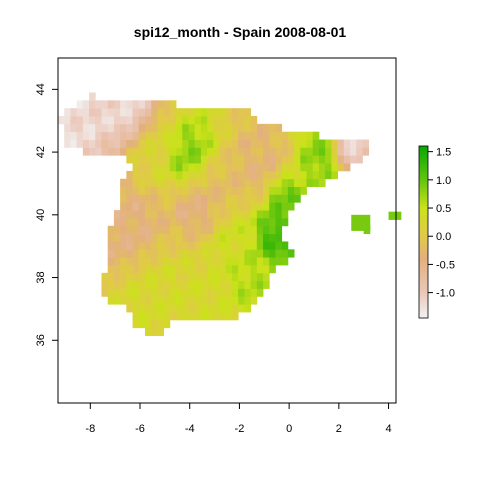  What do you see at coordinates (443, 153) in the screenshot?
I see `colorbar-tick-label: 1.5` at bounding box center [443, 153].